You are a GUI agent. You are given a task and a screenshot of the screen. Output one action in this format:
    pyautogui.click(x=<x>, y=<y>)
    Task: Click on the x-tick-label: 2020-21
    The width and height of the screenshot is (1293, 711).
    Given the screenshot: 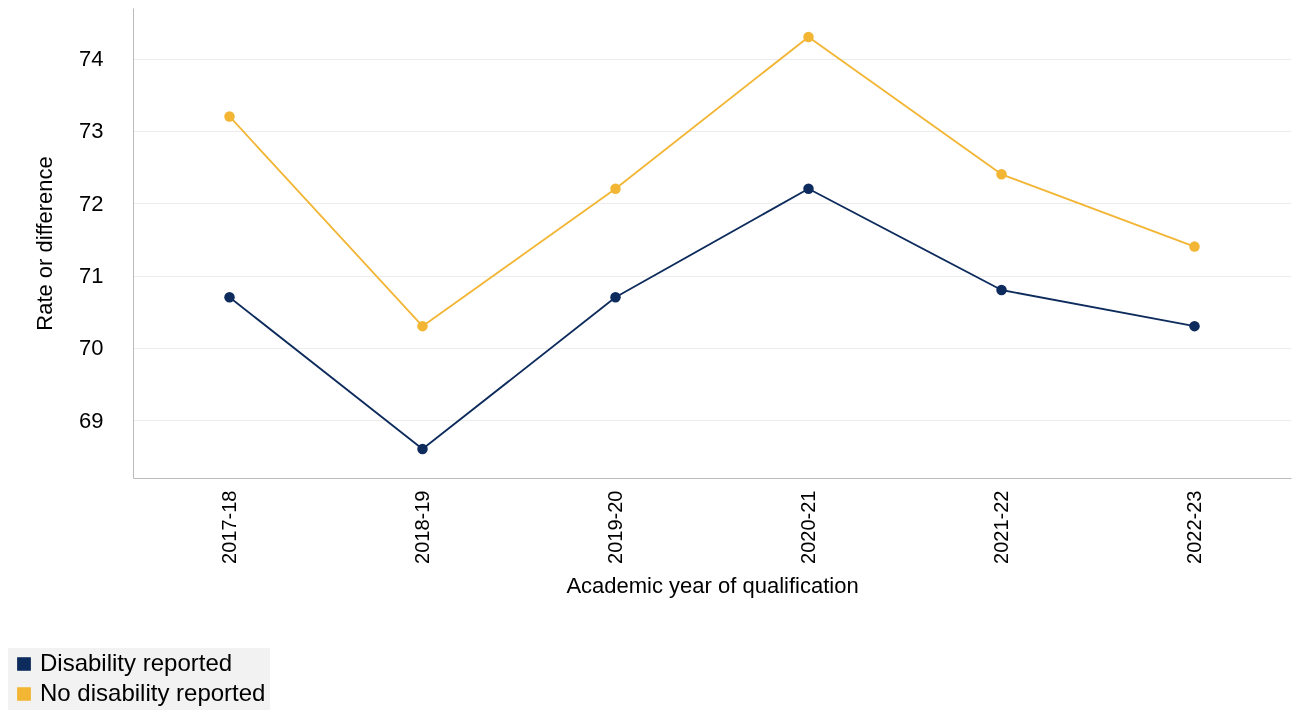 What is the action you would take?
    pyautogui.click(x=808, y=527)
    